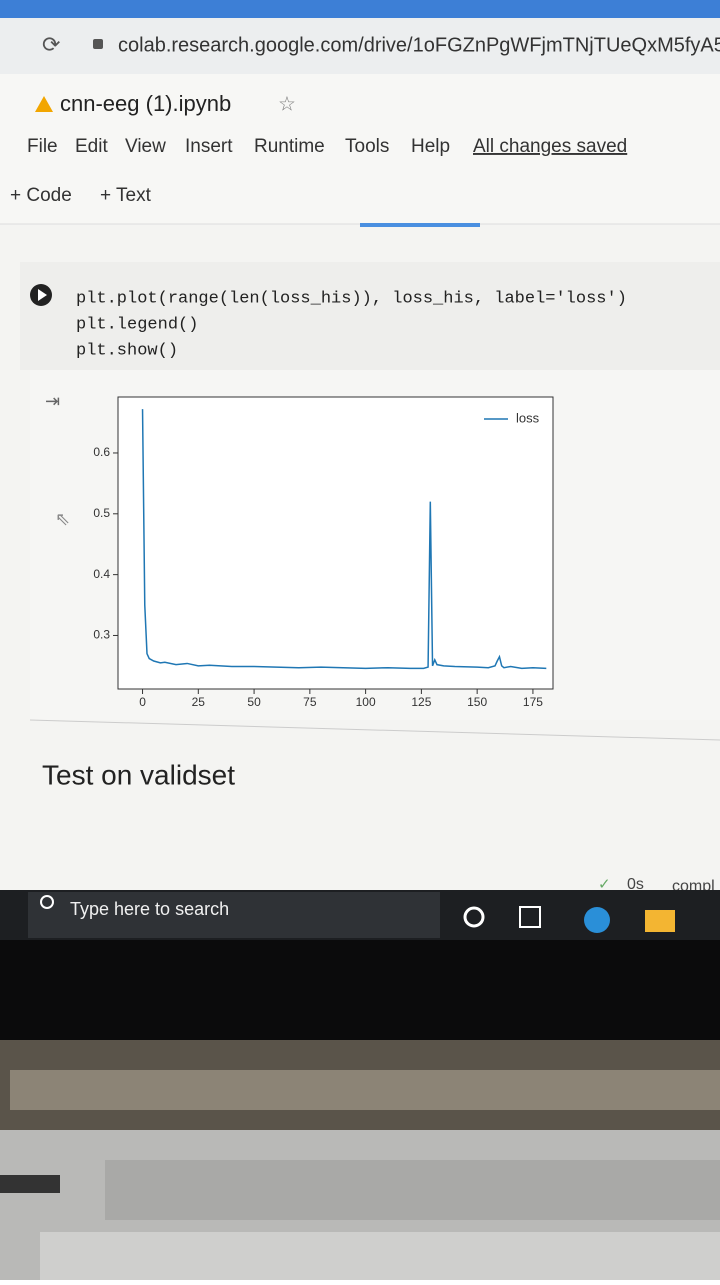  I want to click on speaker-grille, so click(412, 1190).